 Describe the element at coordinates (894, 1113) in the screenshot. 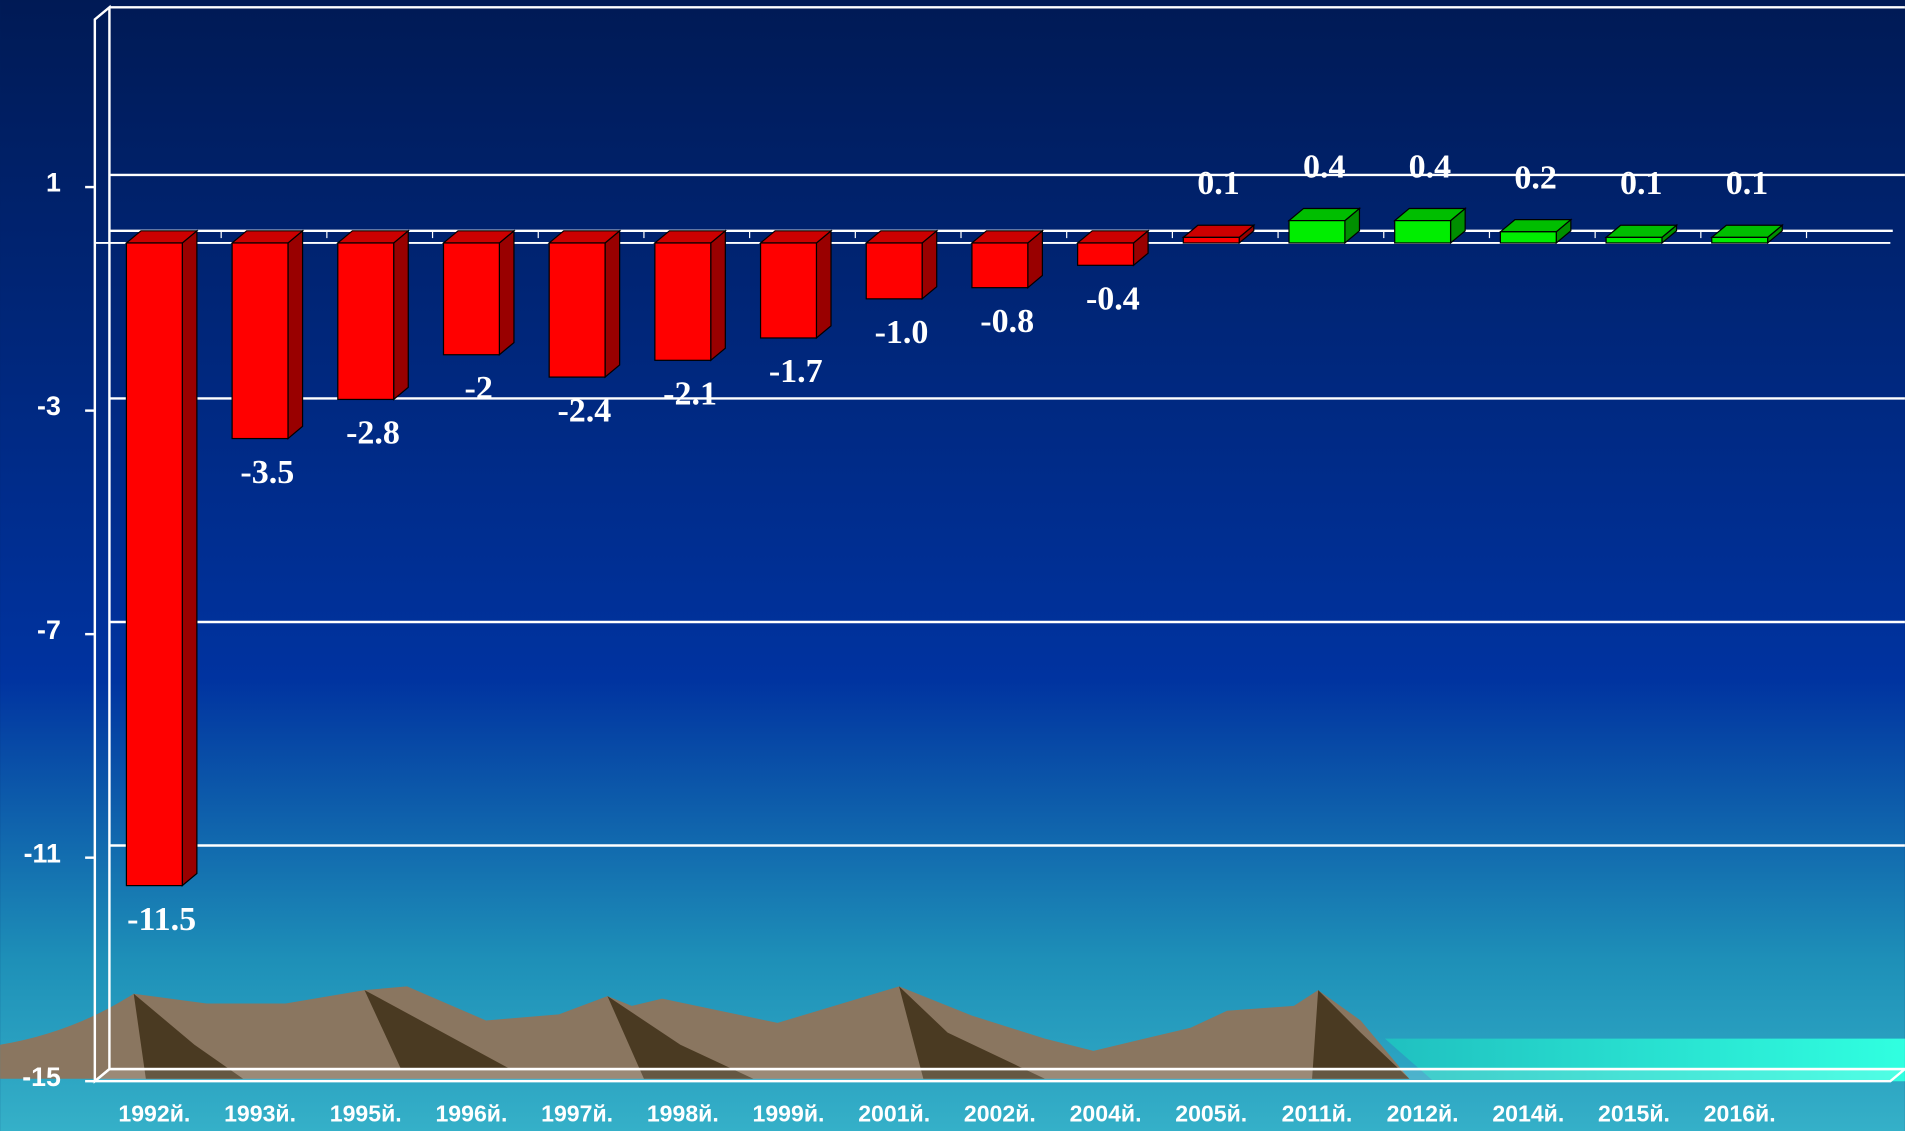

I see `x-tick-label: 2001й.` at that location.